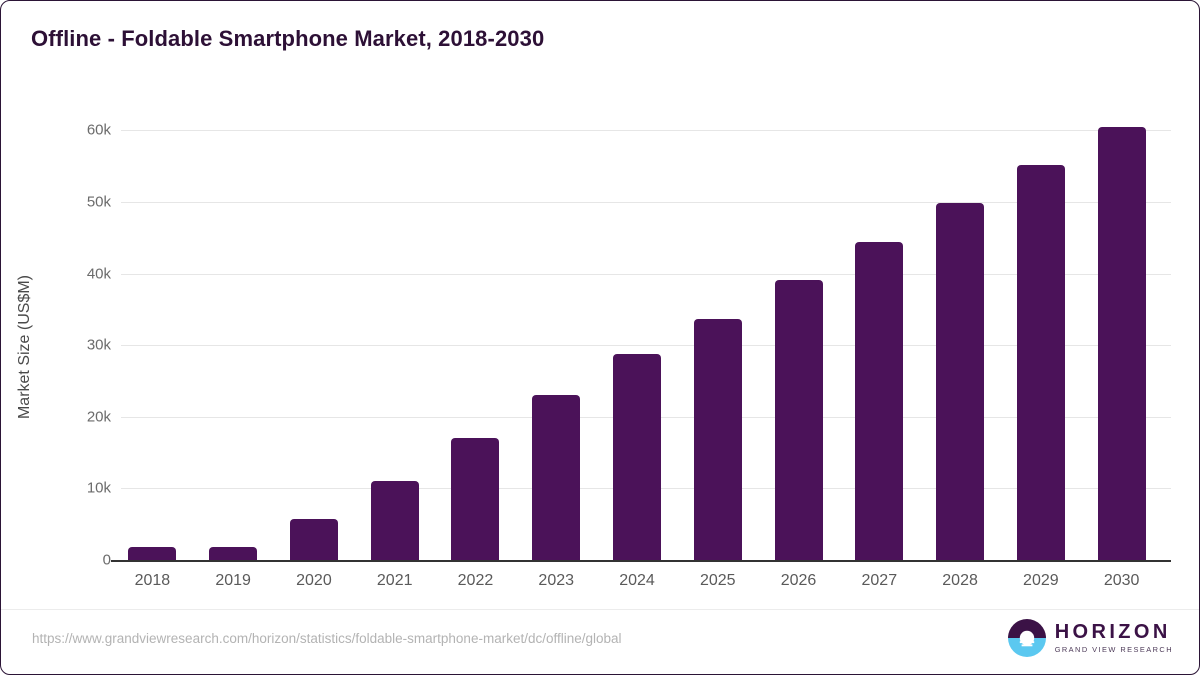  Describe the element at coordinates (152, 580) in the screenshot. I see `x-tick-label: 2018` at that location.